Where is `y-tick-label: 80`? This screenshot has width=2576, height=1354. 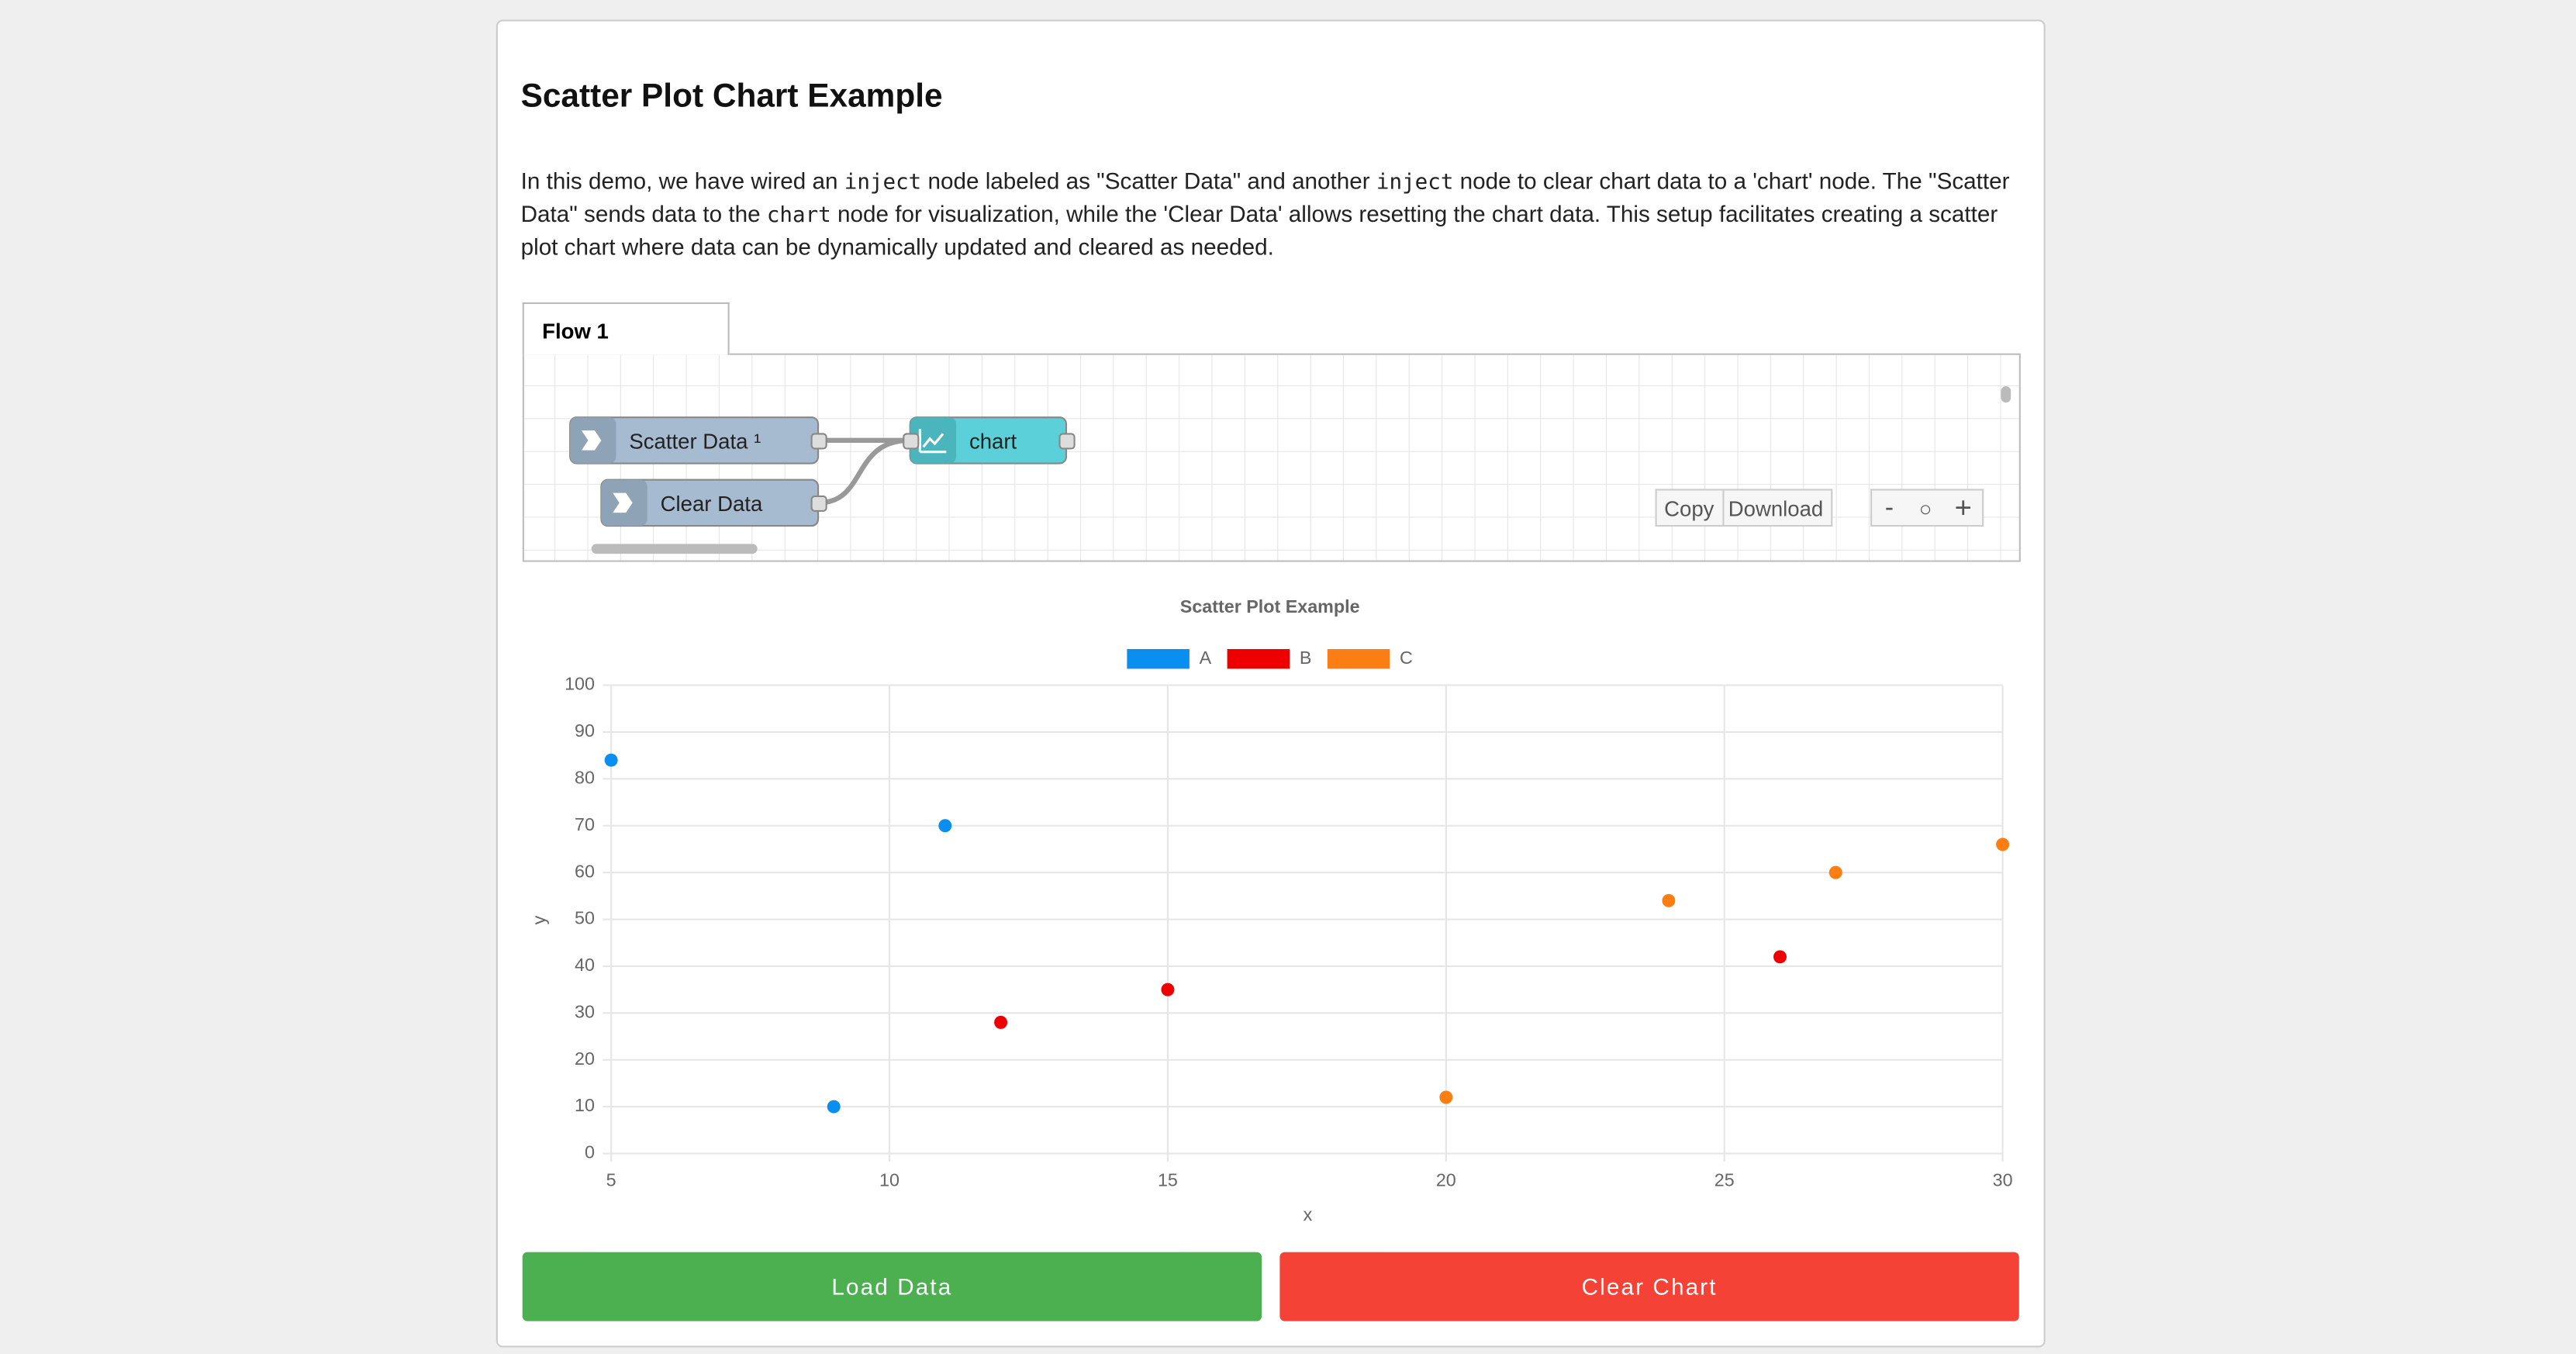 y-tick-label: 80 is located at coordinates (585, 778).